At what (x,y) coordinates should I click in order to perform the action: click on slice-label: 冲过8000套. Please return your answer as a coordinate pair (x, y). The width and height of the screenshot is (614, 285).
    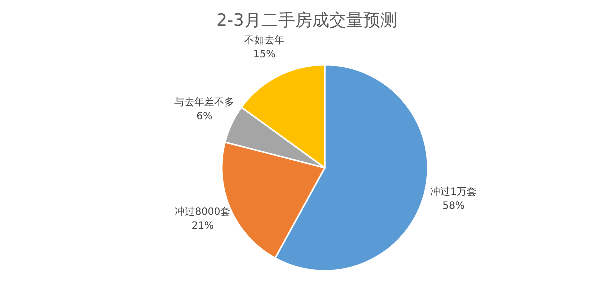
    Looking at the image, I should click on (203, 212).